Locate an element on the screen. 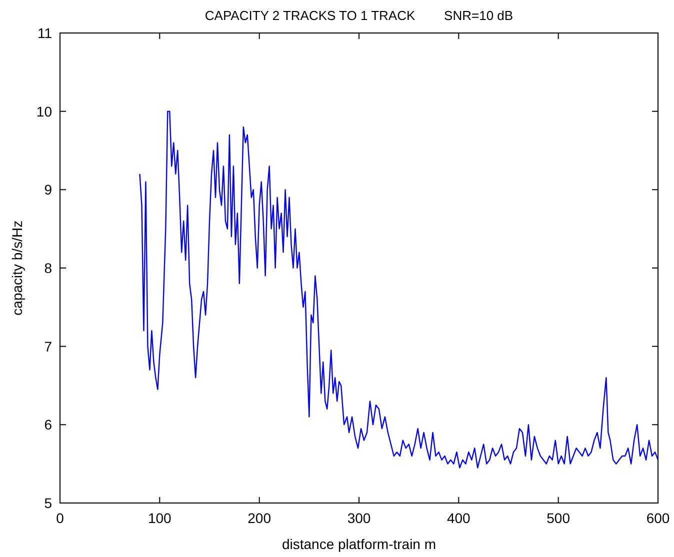  y-axis-title: capacity b/s/Hz is located at coordinates (17, 268).